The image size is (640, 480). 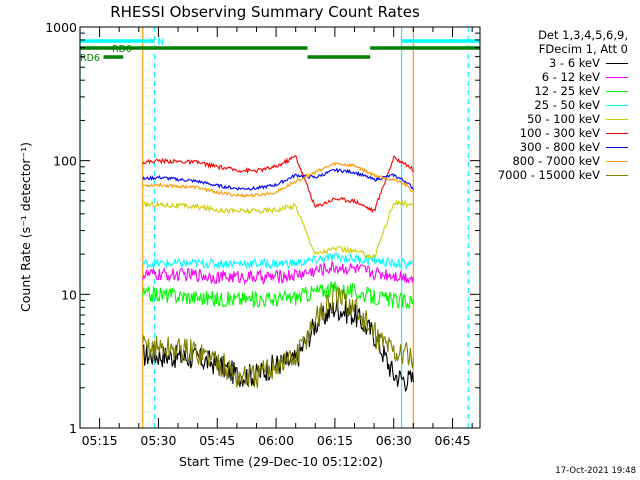 What do you see at coordinates (559, 133) in the screenshot?
I see `legend-entry-label: 100 - 300 keV` at bounding box center [559, 133].